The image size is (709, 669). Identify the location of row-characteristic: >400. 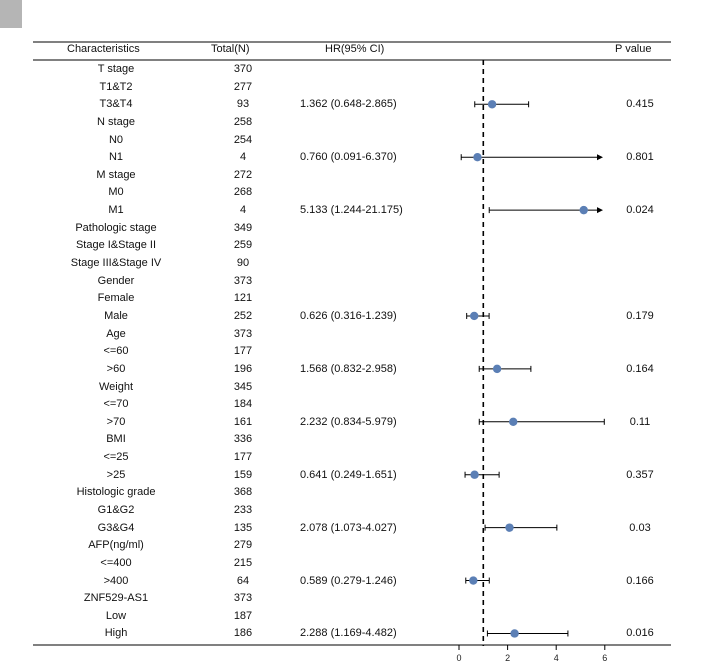
(116, 580).